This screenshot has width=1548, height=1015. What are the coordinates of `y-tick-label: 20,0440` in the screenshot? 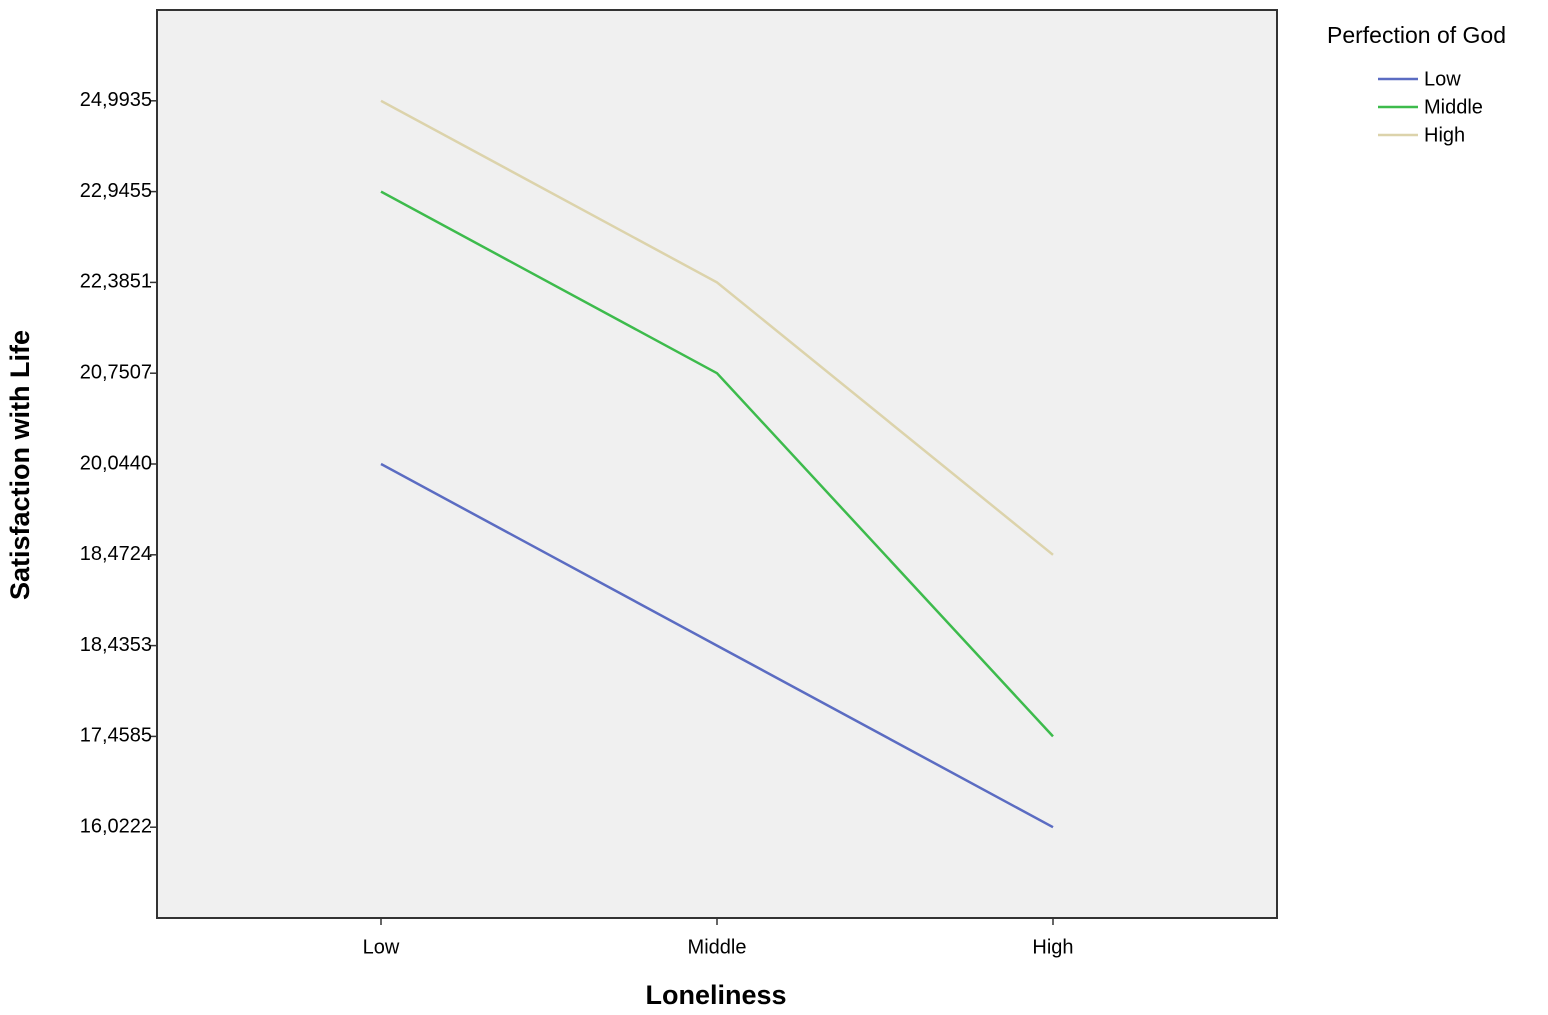 It's located at (116, 463).